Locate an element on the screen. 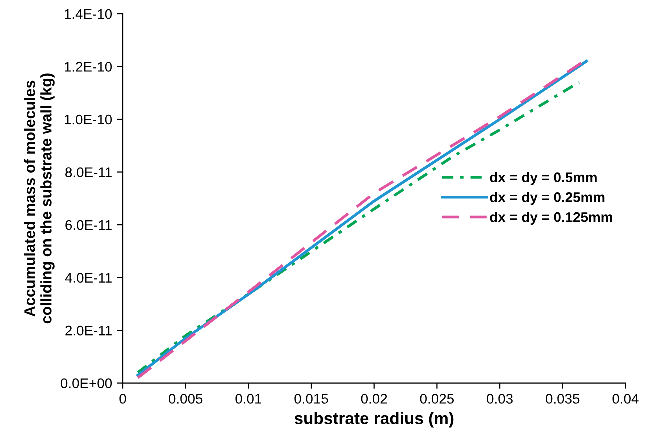 This screenshot has height=445, width=651. x-tick-label: 0.01 is located at coordinates (249, 399).